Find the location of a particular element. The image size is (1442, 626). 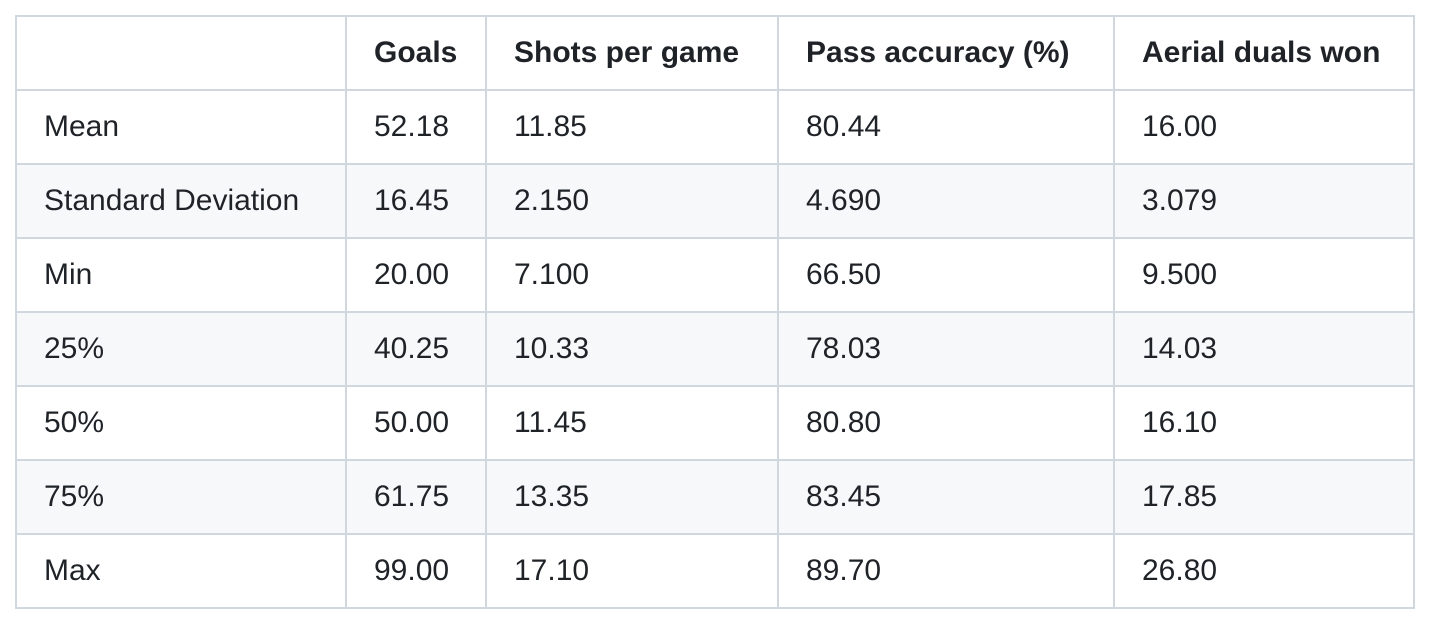

header-cell-pass-accuracy: Pass accuracy (%) is located at coordinates (946, 53).